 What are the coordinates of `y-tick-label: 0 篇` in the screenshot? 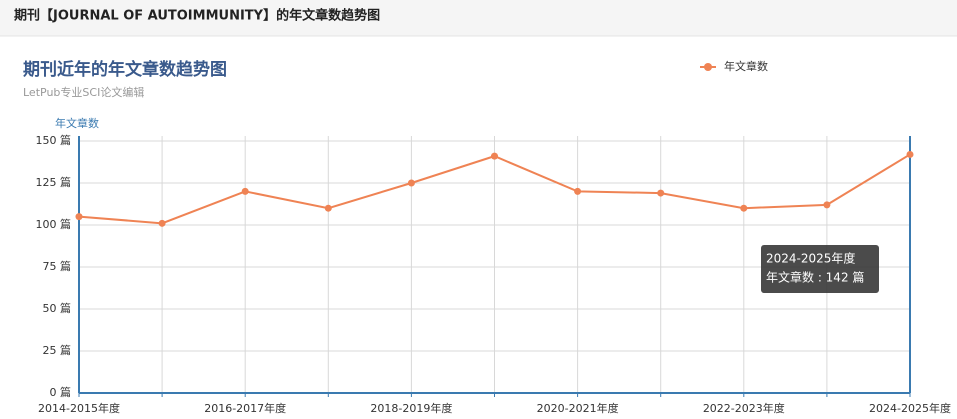 It's located at (61, 392).